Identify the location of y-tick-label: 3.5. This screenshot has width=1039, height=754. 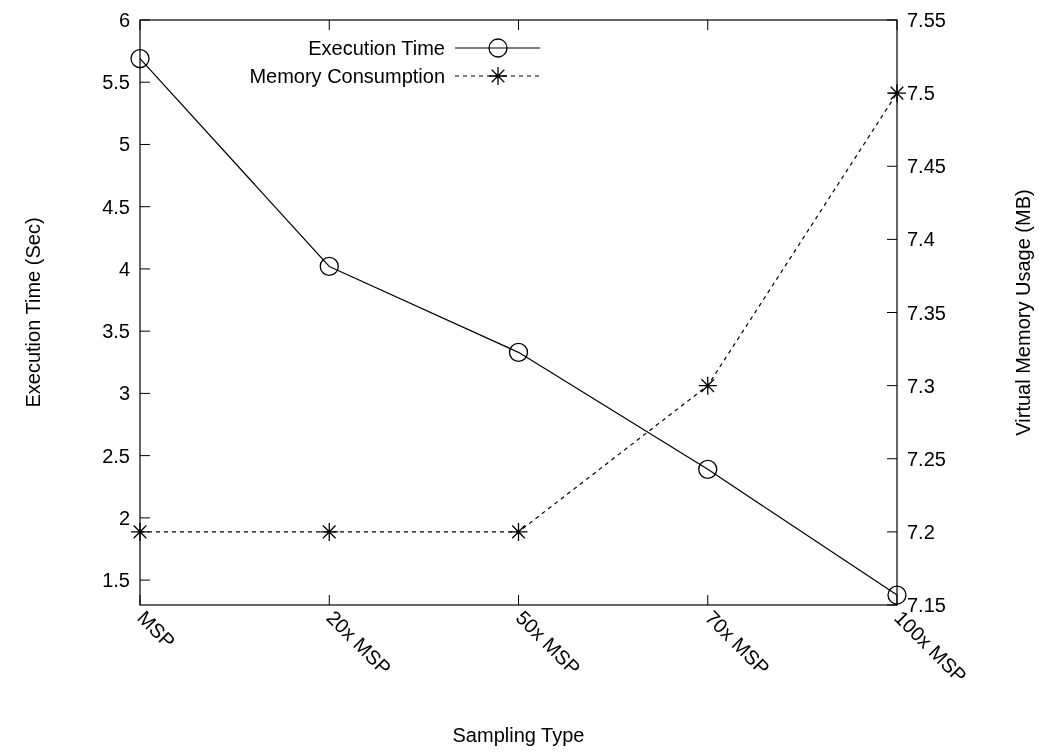
(116, 331).